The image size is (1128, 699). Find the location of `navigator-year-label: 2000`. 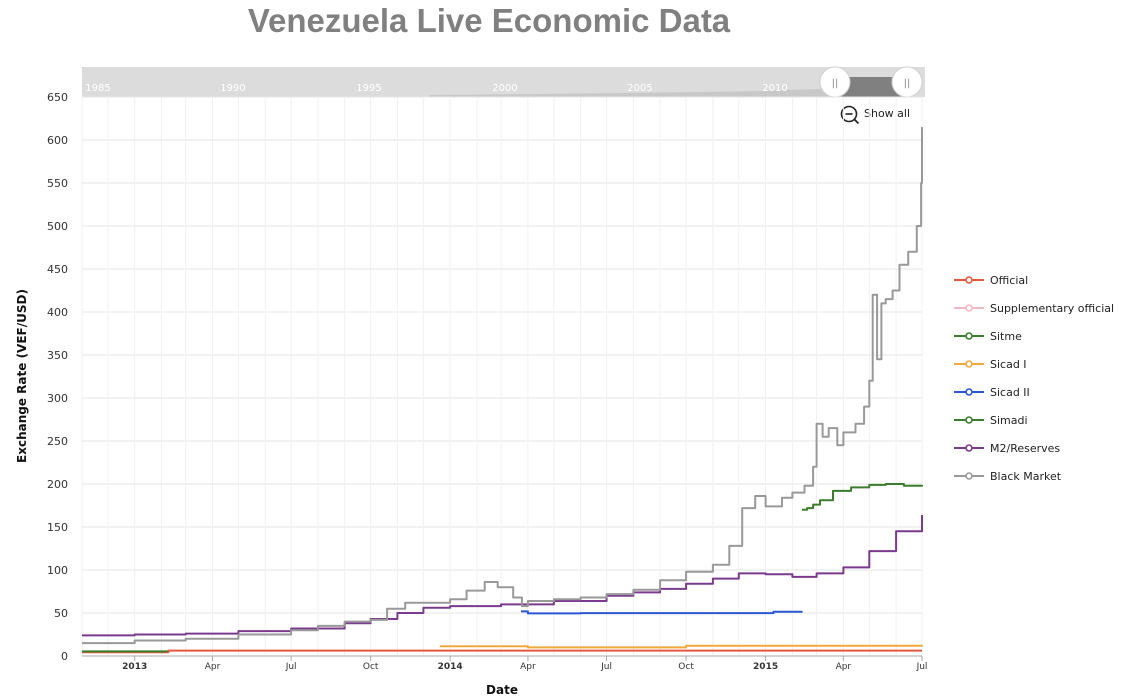

navigator-year-label: 2000 is located at coordinates (504, 88).